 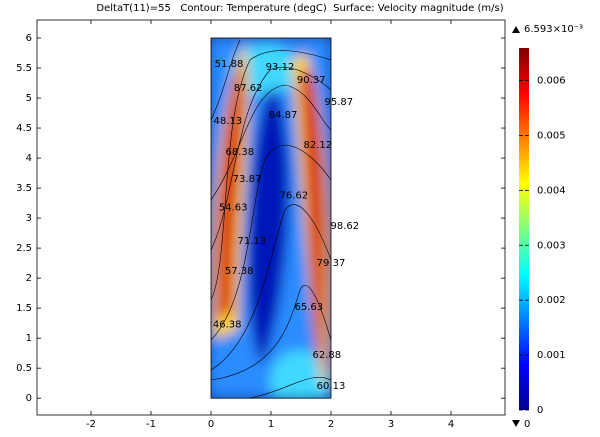 I want to click on contour-label: 57.38, so click(x=239, y=271).